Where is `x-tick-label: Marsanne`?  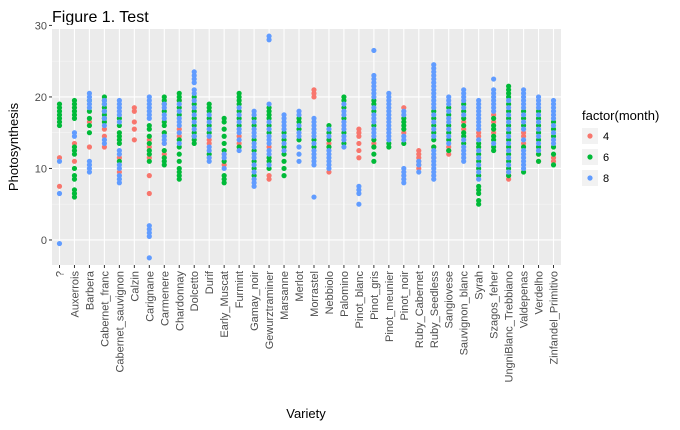 x-tick-label: Marsanne is located at coordinates (285, 295).